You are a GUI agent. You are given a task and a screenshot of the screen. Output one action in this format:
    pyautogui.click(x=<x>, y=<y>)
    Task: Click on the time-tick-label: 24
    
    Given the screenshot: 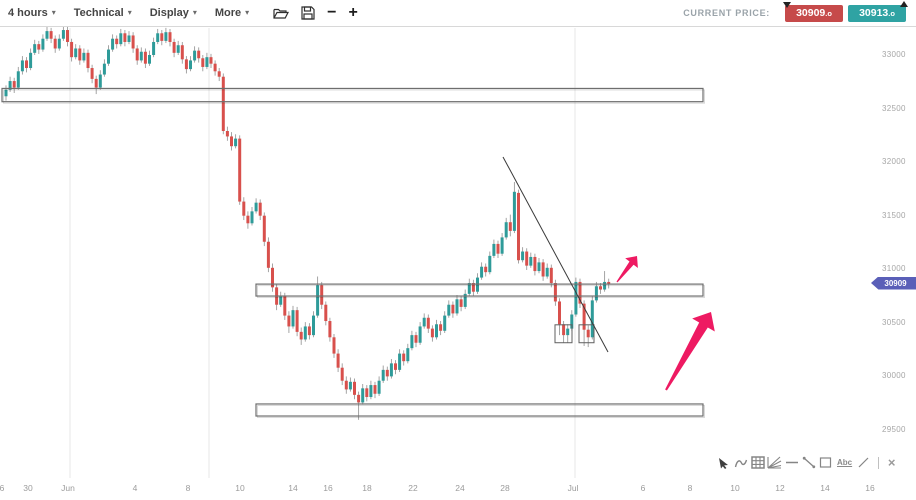 What is the action you would take?
    pyautogui.click(x=460, y=488)
    